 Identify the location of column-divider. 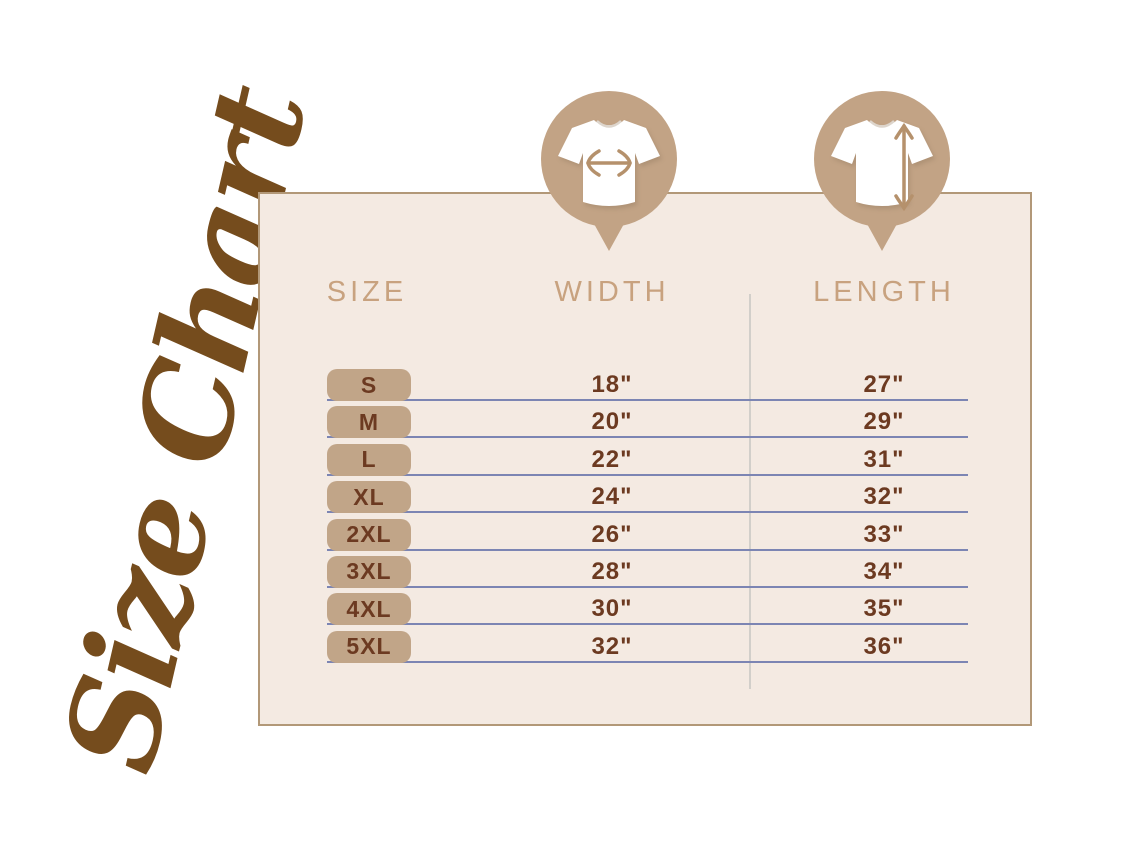
(750, 491).